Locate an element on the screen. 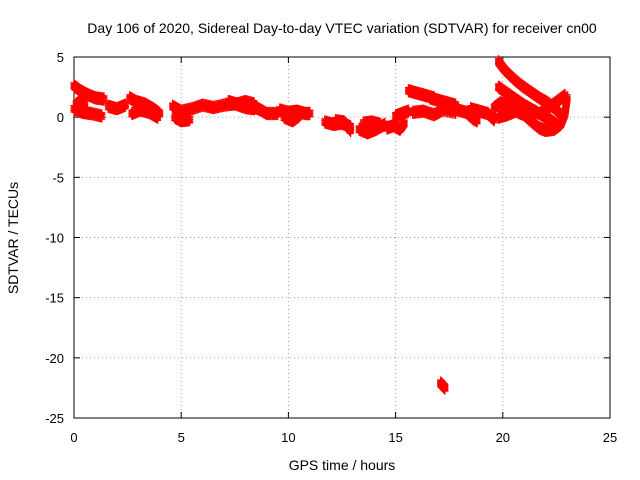 This screenshot has height=480, width=640. x-tick-label: 20 is located at coordinates (503, 437).